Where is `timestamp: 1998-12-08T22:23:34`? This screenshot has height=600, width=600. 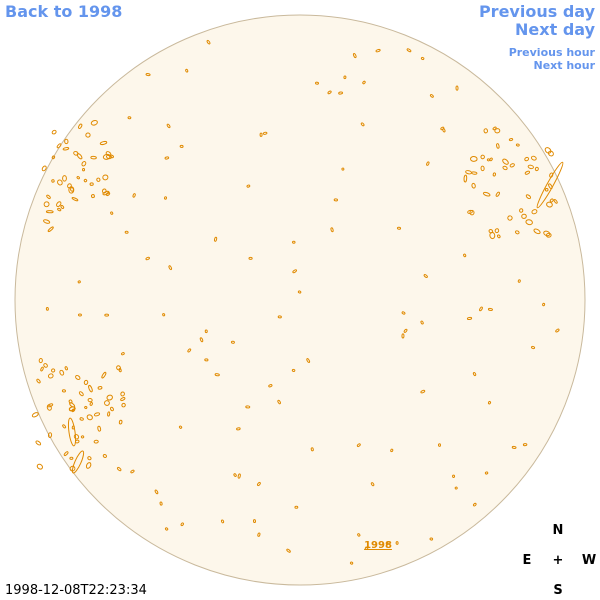
timestamp: 1998-12-08T22:23:34 is located at coordinates (76, 590).